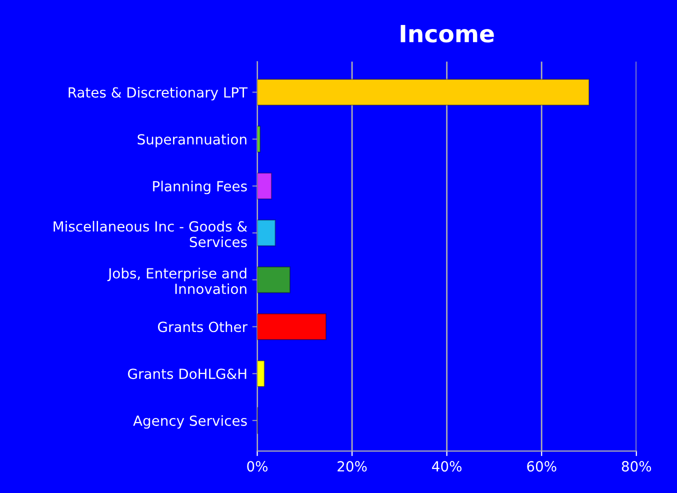  What do you see at coordinates (257, 466) in the screenshot?
I see `x-tick-label: 0%` at bounding box center [257, 466].